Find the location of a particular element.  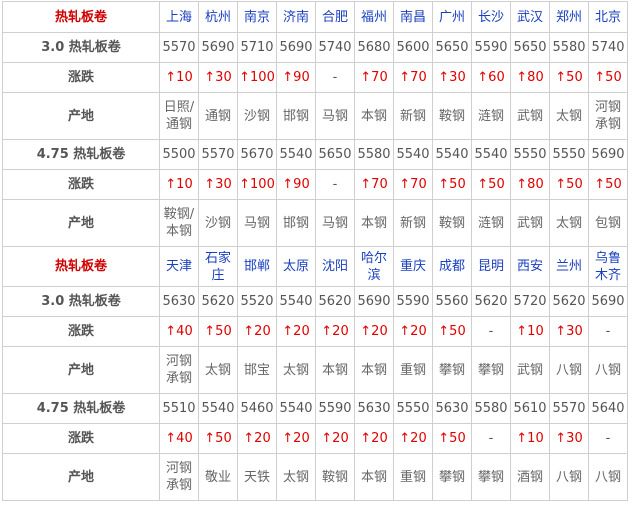

city-name: 上海 is located at coordinates (179, 17).